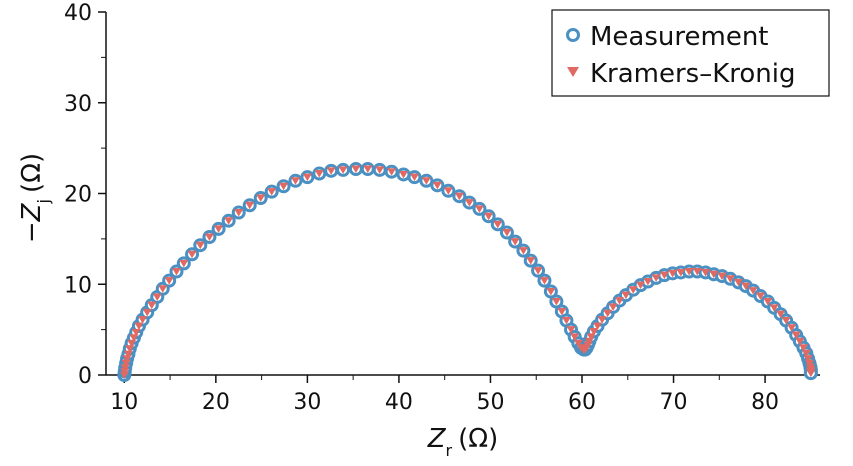 Image resolution: width=853 pixels, height=466 pixels. I want to click on y-tick-label: 10, so click(78, 285).